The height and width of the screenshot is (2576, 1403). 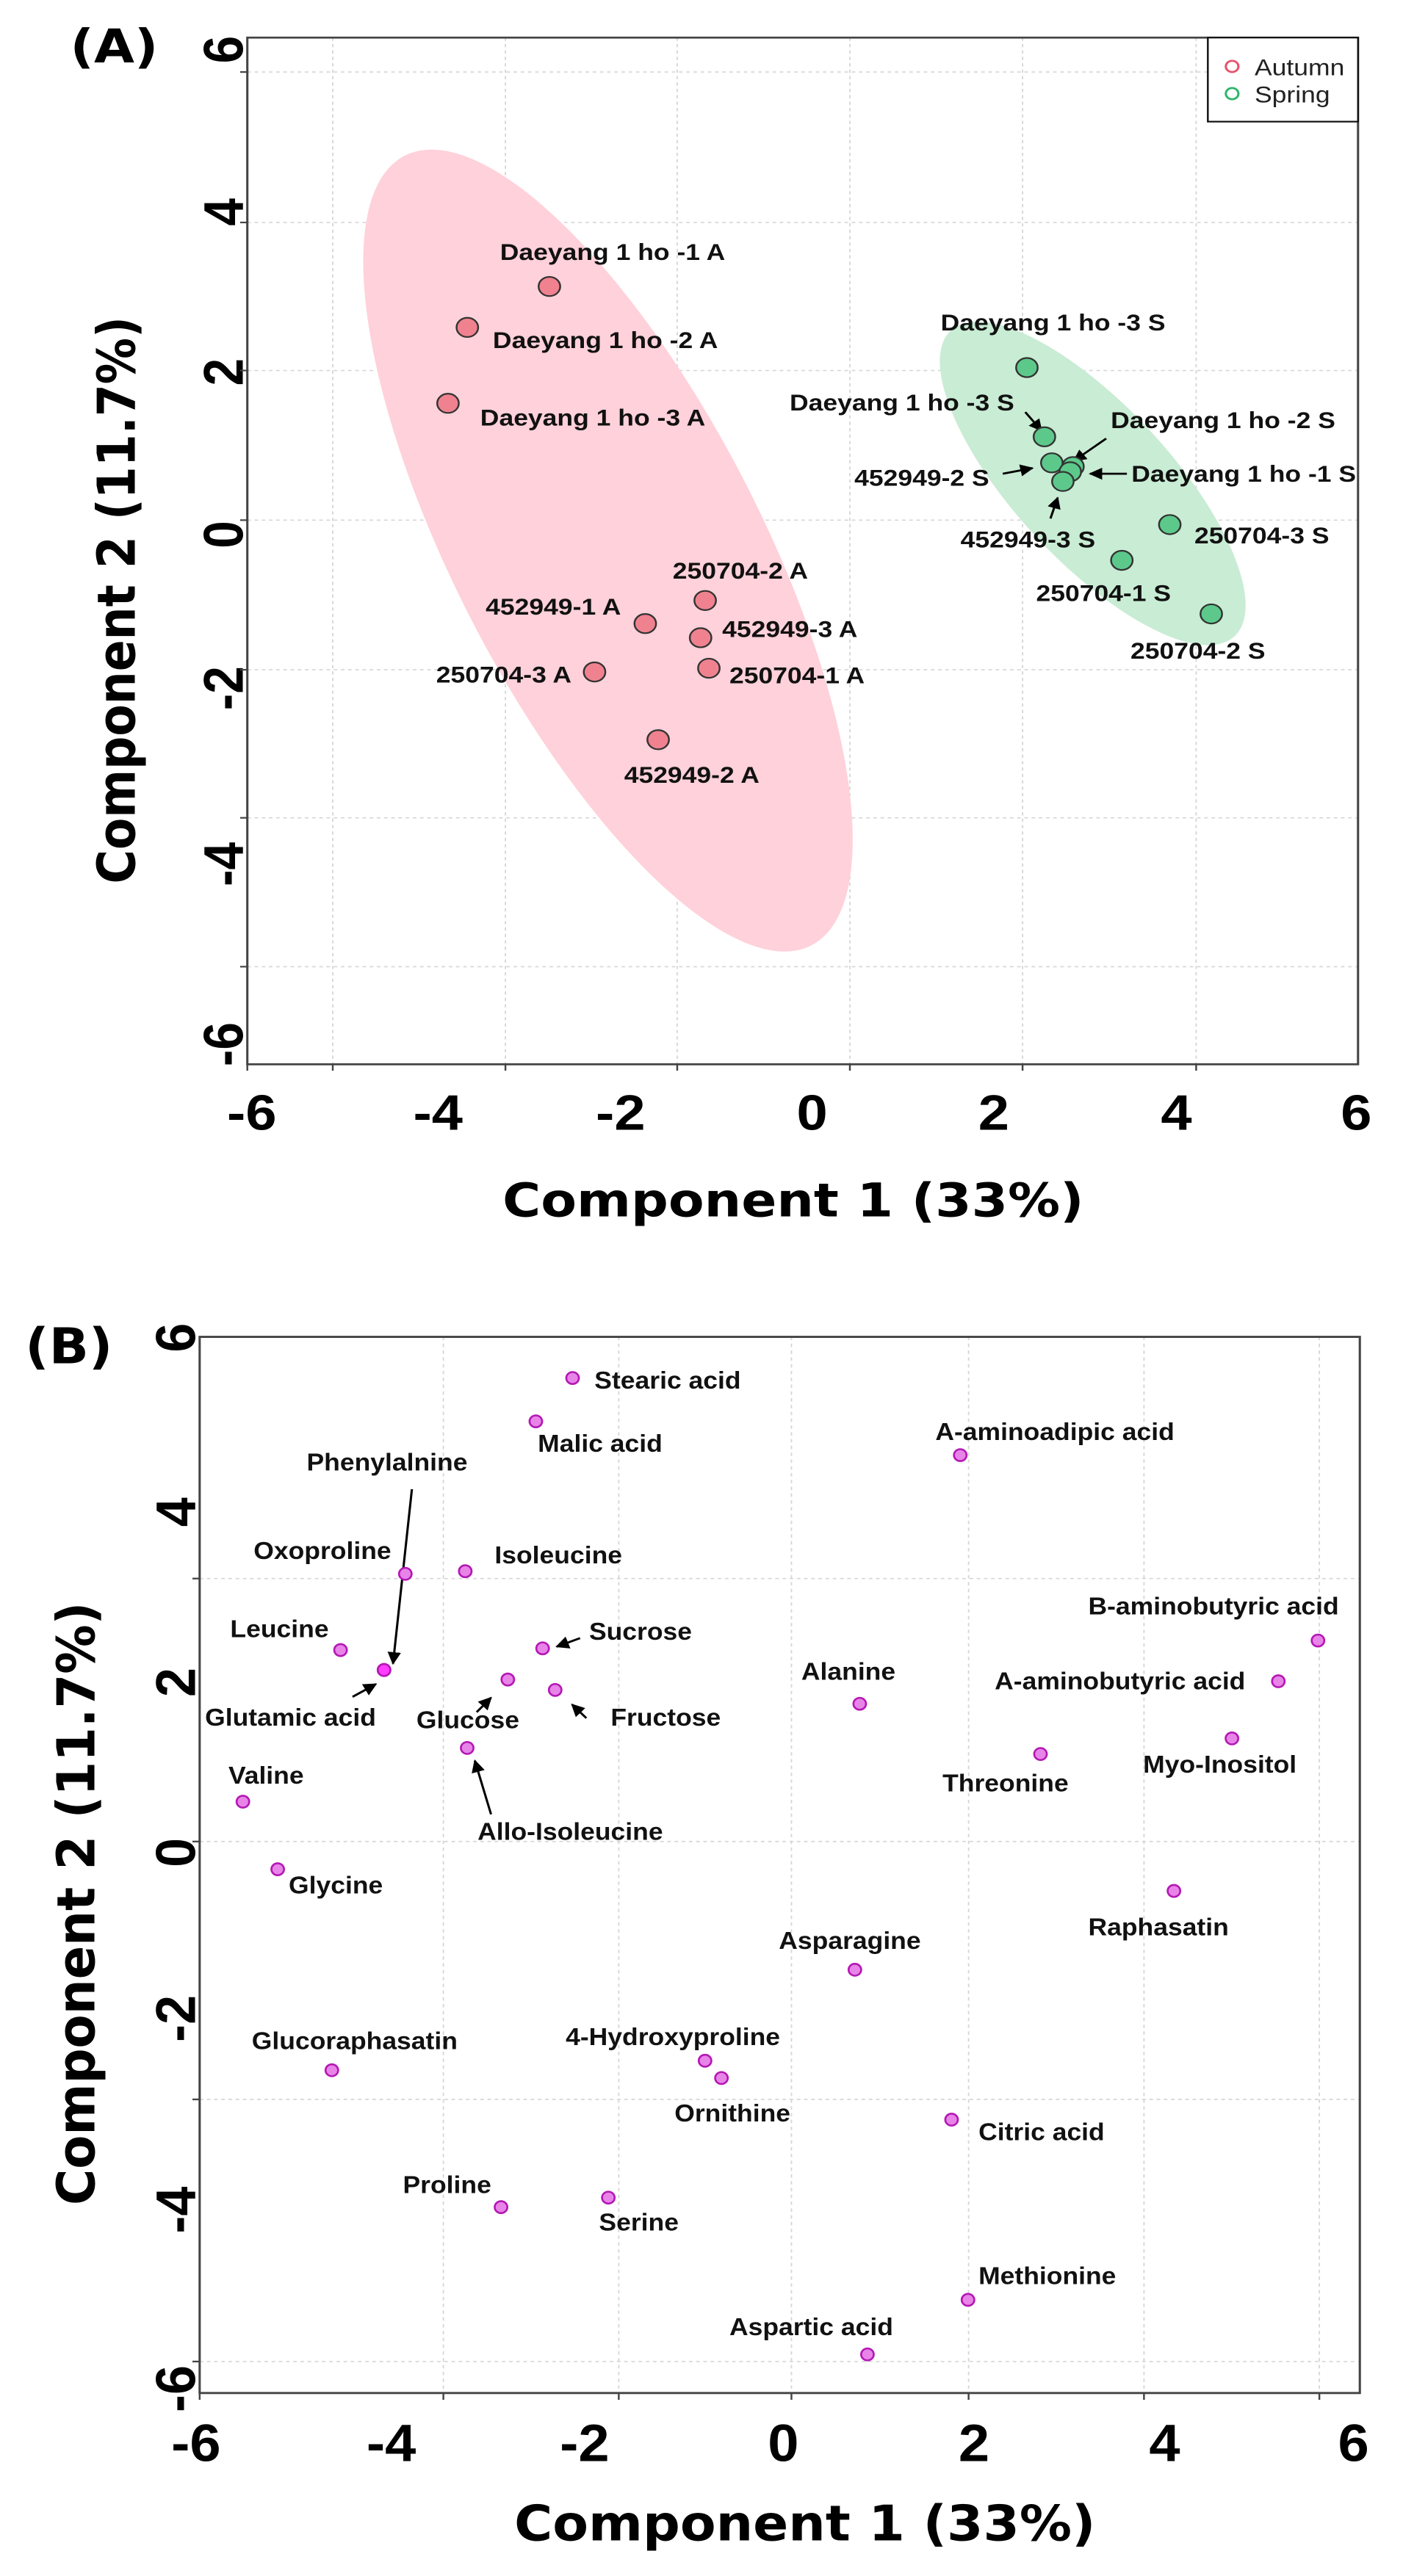 What do you see at coordinates (608, 550) in the screenshot?
I see `autumn-confidence-ellipse` at bounding box center [608, 550].